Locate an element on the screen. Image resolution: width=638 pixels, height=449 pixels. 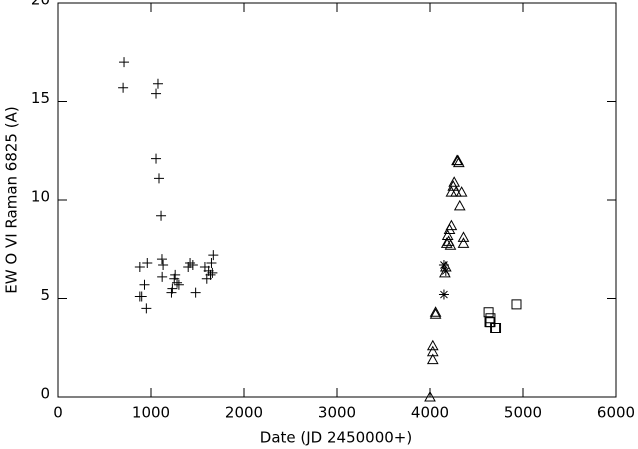
x-axis-label: Date (JD 2450000+) is located at coordinates (336, 438).